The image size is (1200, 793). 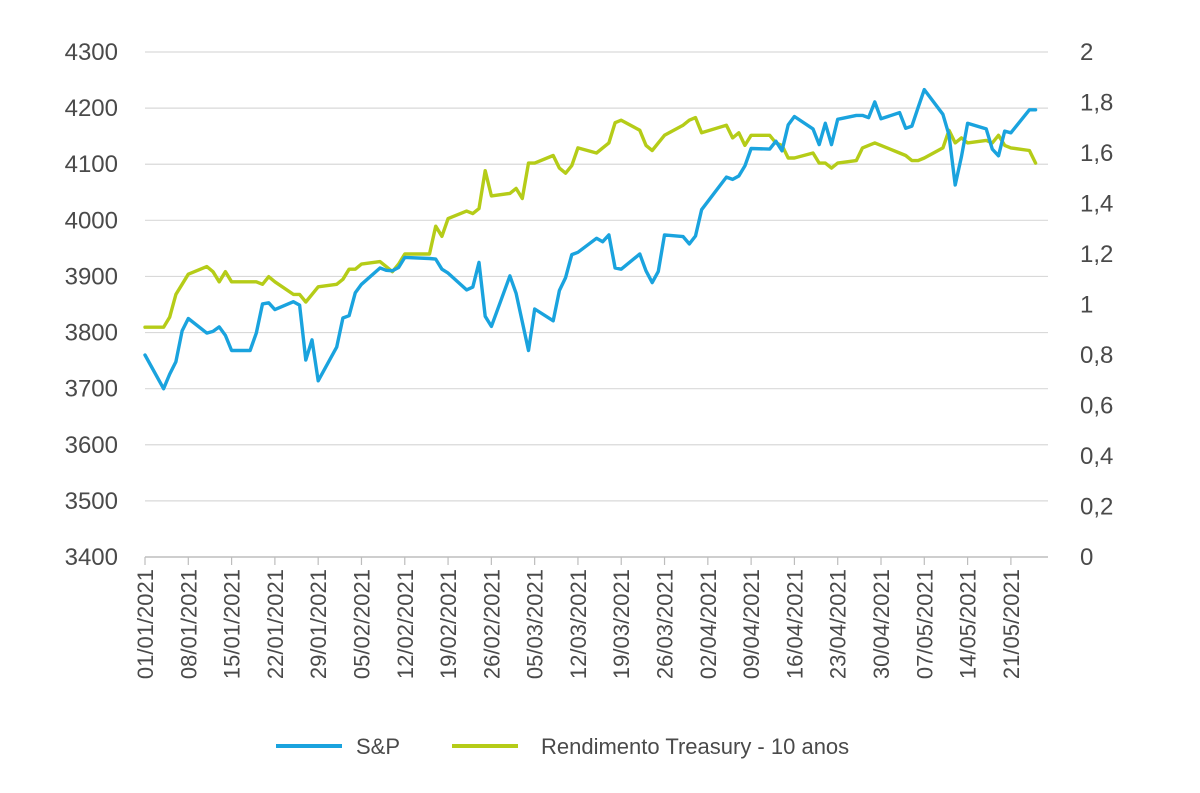 What do you see at coordinates (1096, 153) in the screenshot?
I see `y-right-tick-label: 1,6` at bounding box center [1096, 153].